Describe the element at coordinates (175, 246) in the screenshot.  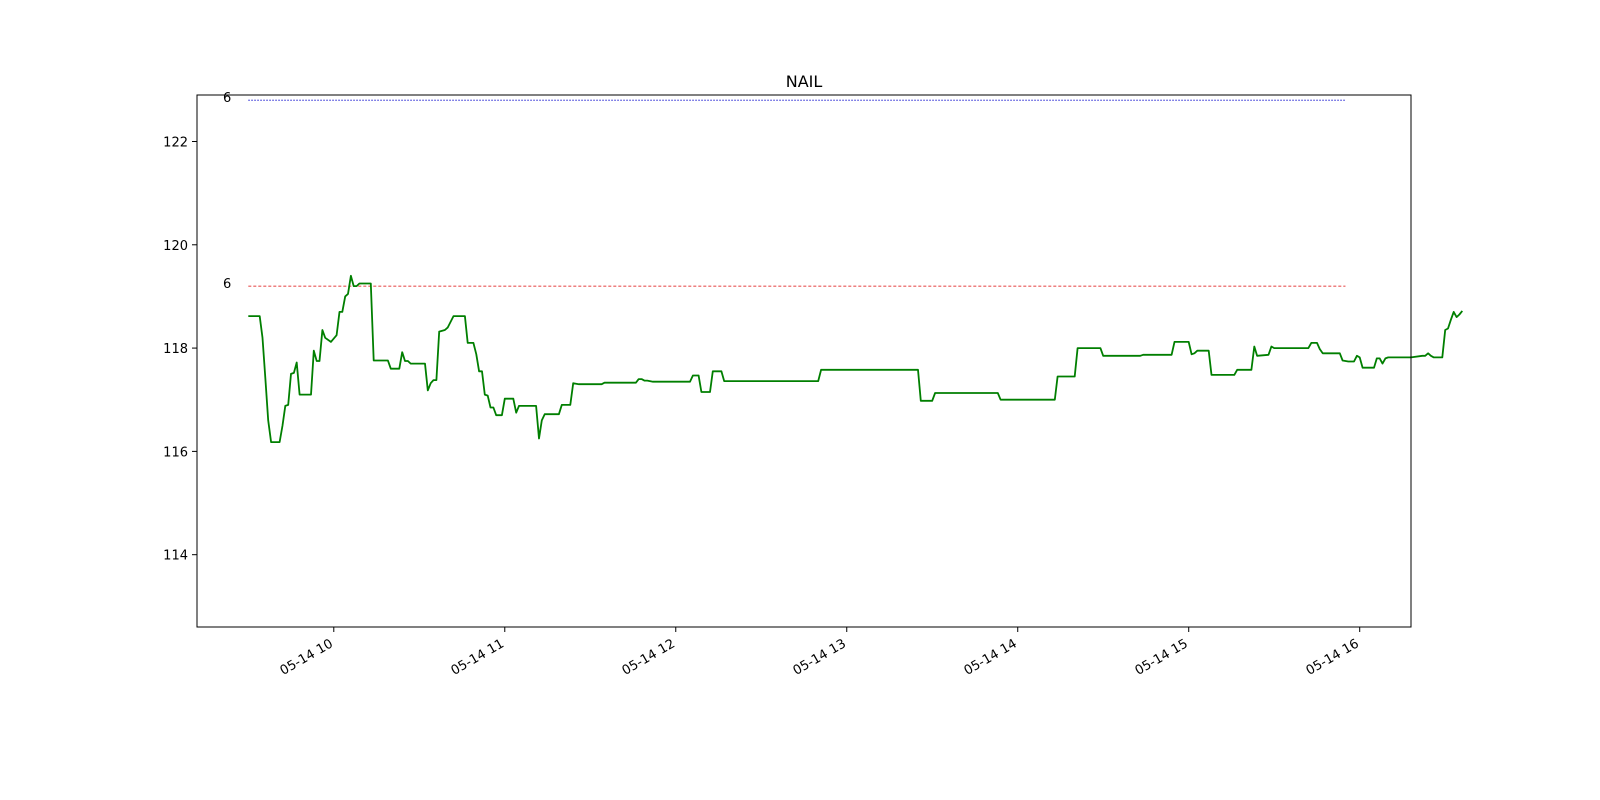
I see `y-tick-label: 120` at that location.